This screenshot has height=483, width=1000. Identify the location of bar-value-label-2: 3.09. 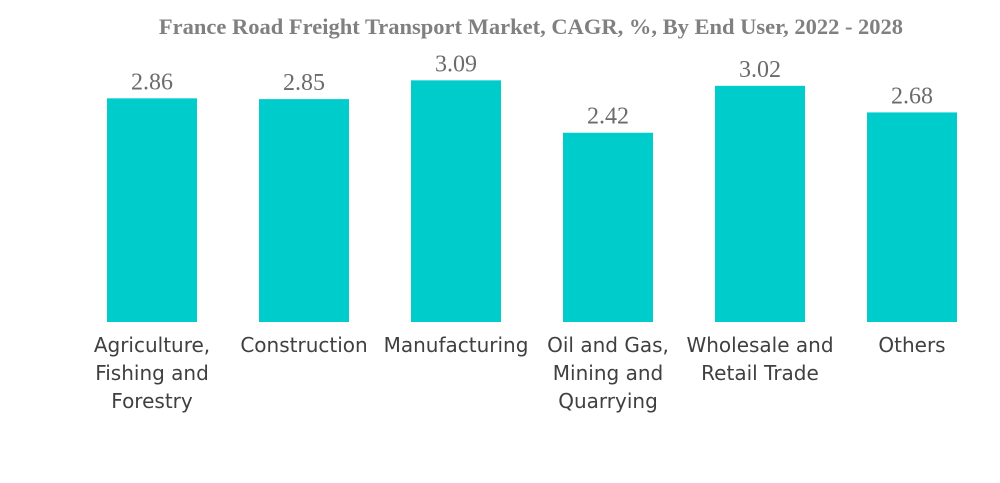
(456, 64).